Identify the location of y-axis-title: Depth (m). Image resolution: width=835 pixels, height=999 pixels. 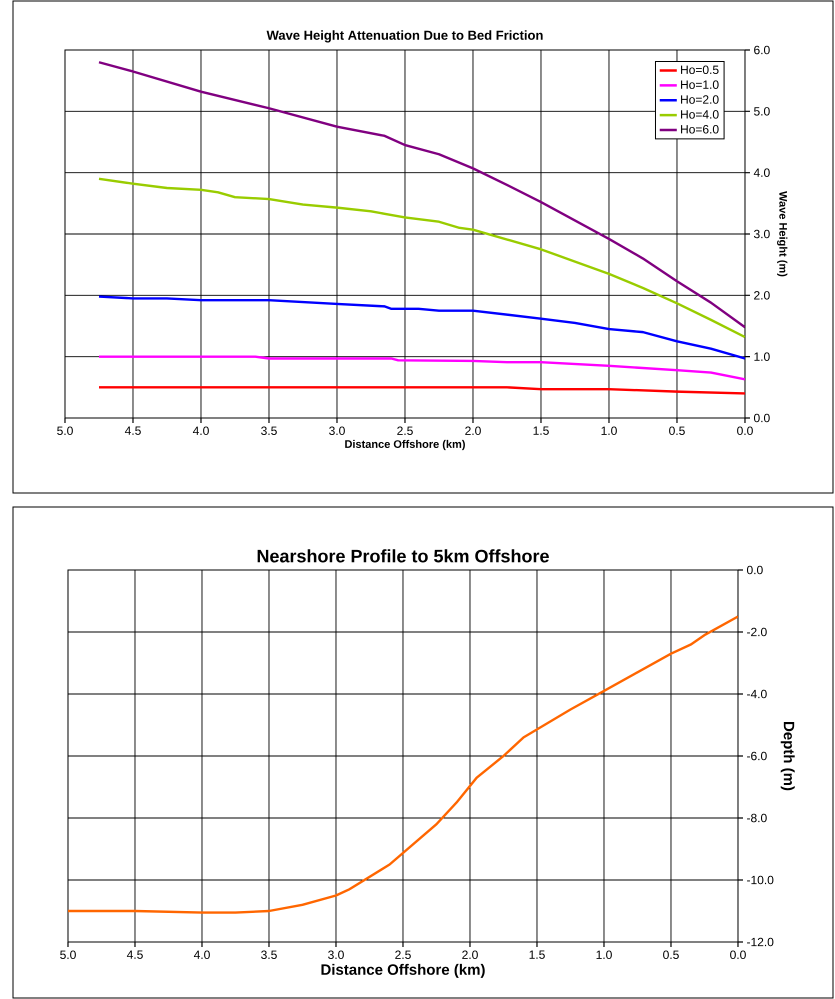
(787, 756).